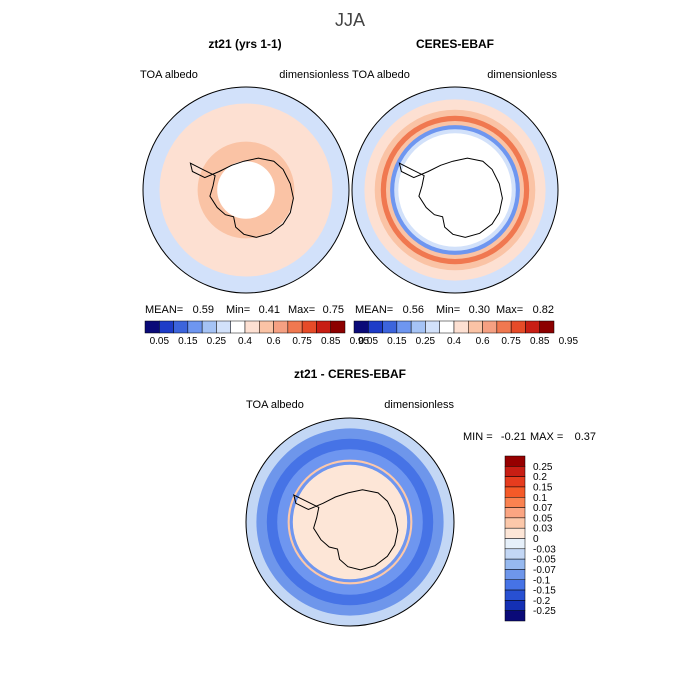 The height and width of the screenshot is (700, 700). Describe the element at coordinates (160, 341) in the screenshot. I see `colorbar-0-tick-0: 0.05` at that location.